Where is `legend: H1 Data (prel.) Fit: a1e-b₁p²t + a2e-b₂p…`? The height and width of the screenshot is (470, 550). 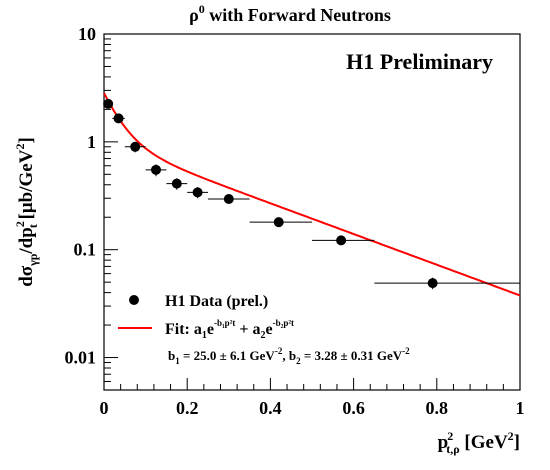
legend: H1 Data (prel.) Fit: a1e-b₁p²t + a2e-b₂p… is located at coordinates (264, 329).